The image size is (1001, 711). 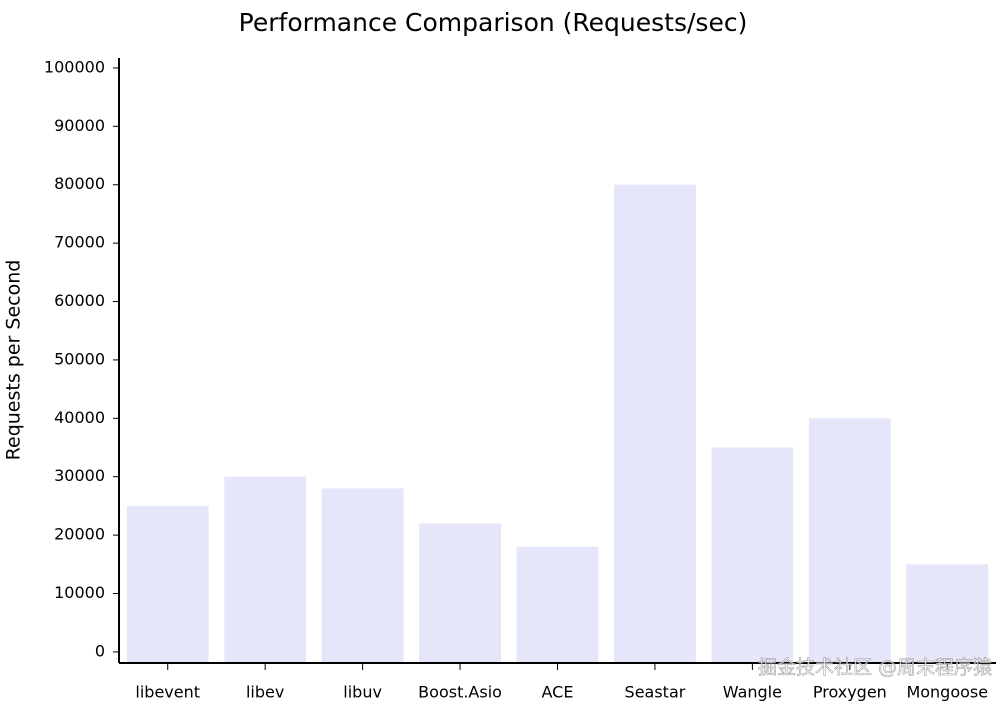 I want to click on x-tick-label: libev, so click(x=265, y=692).